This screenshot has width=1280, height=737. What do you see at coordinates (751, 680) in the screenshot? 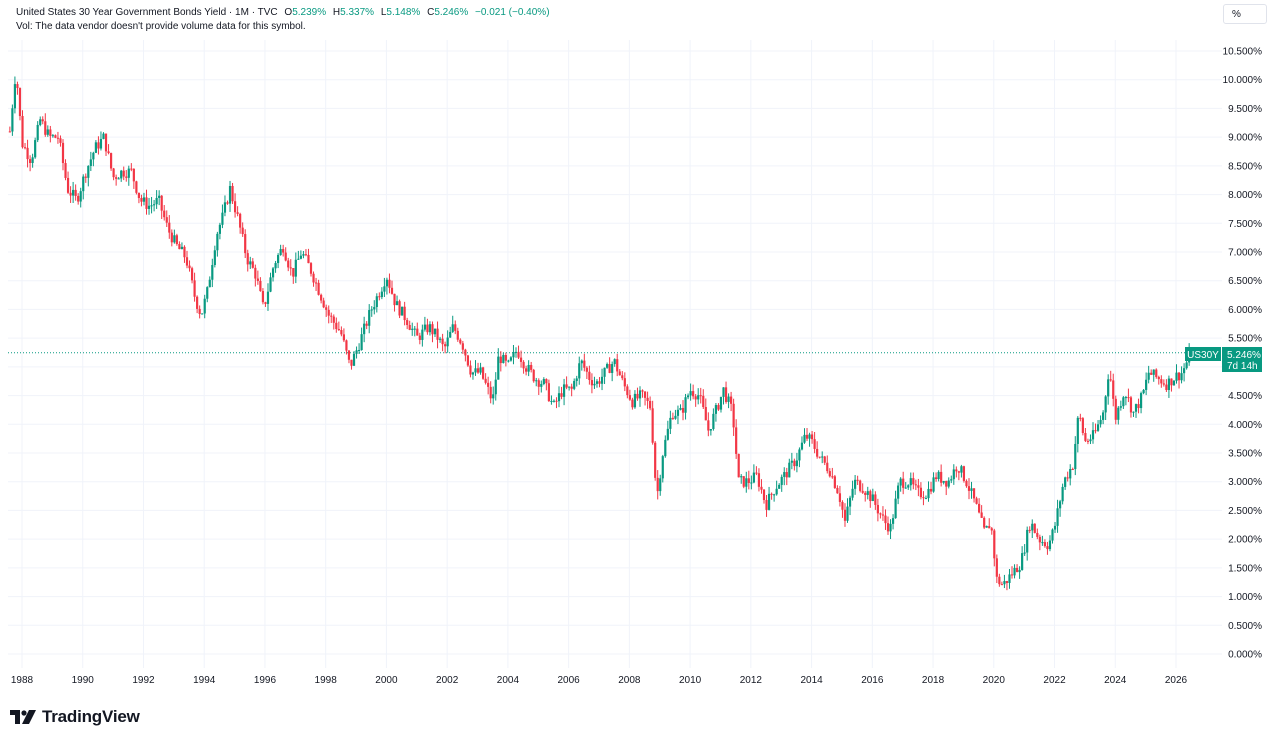
I see `x-tick-label: 2012` at bounding box center [751, 680].